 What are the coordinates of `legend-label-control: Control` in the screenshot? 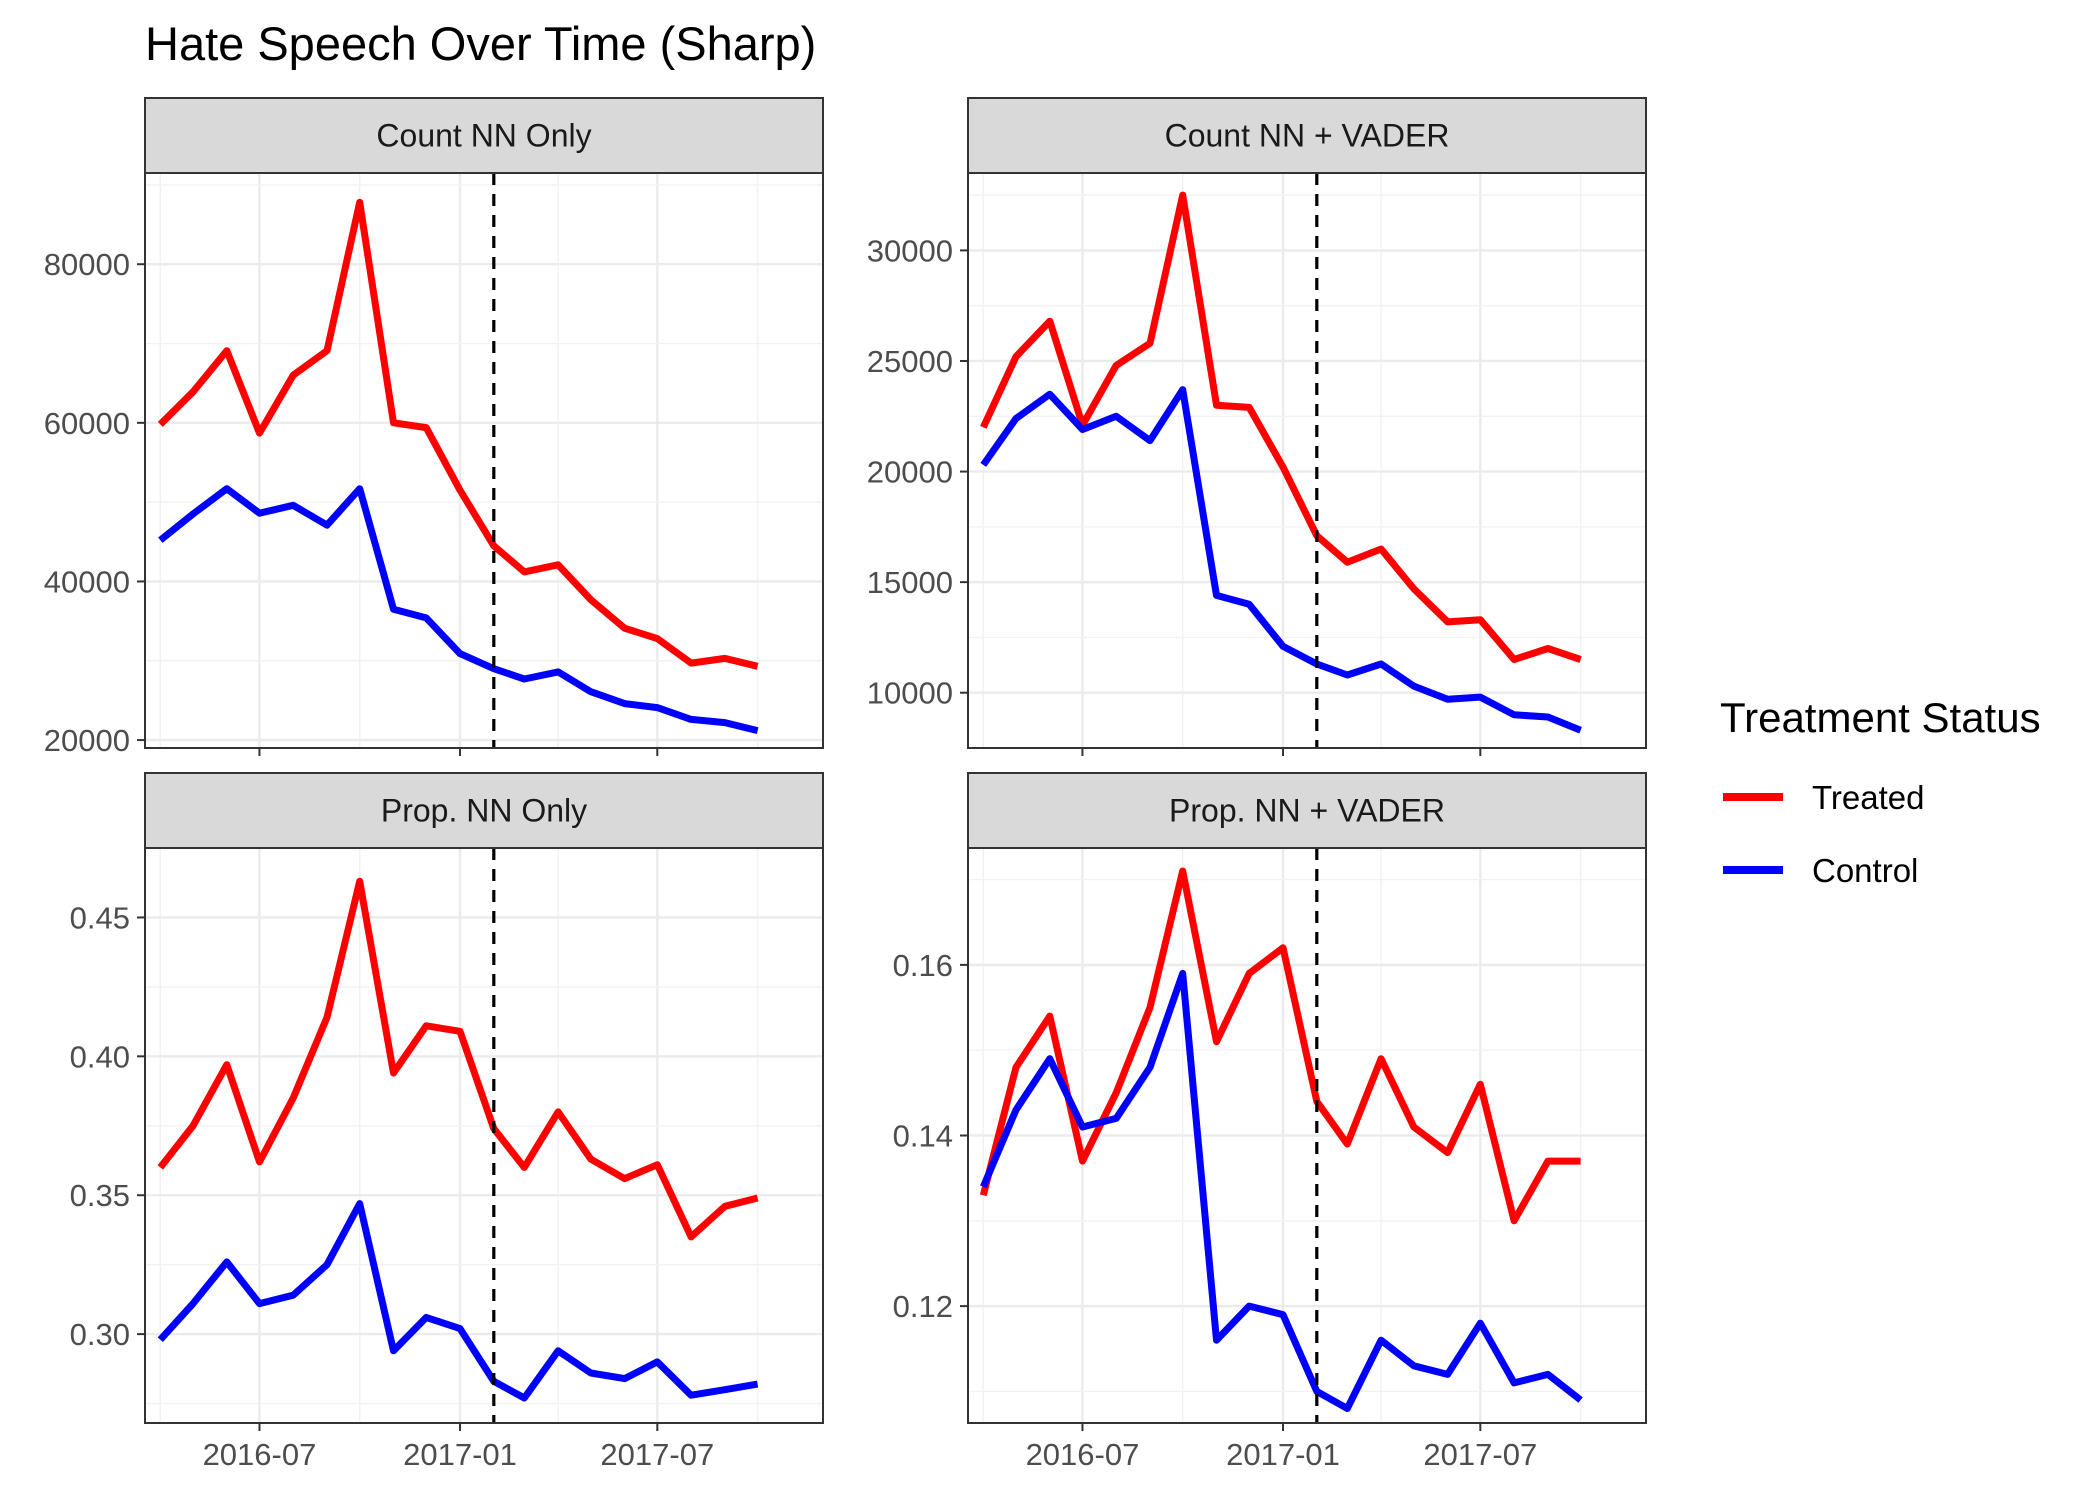 It's located at (1865, 870).